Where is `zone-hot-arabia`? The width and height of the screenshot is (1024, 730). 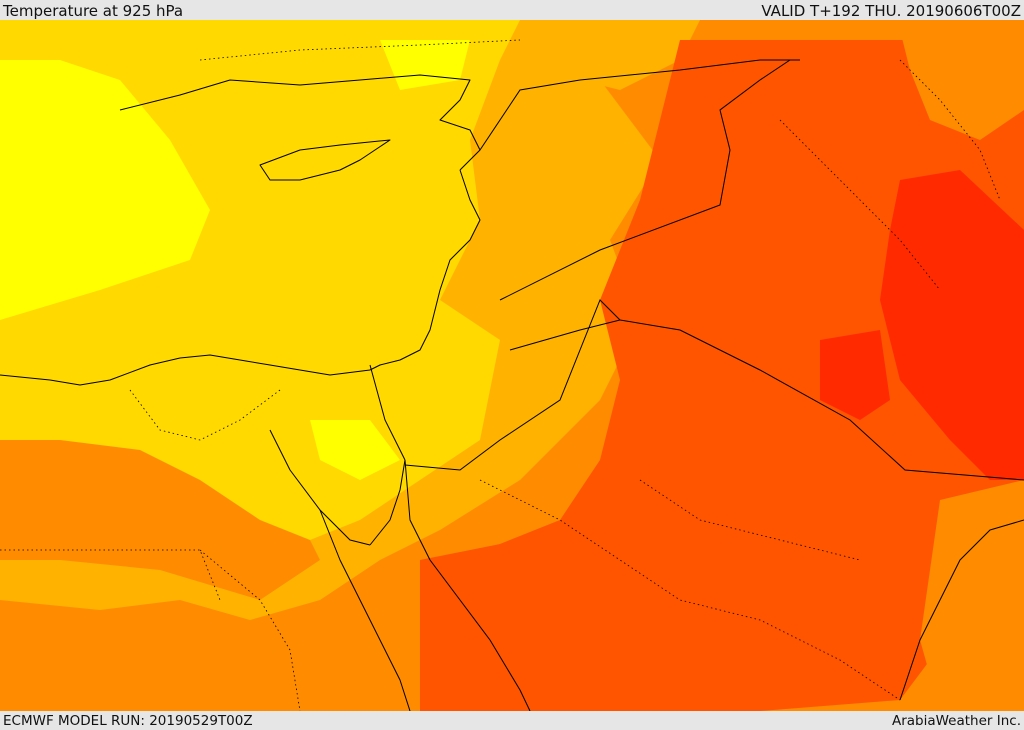 zone-hot-arabia is located at coordinates (520, 625).